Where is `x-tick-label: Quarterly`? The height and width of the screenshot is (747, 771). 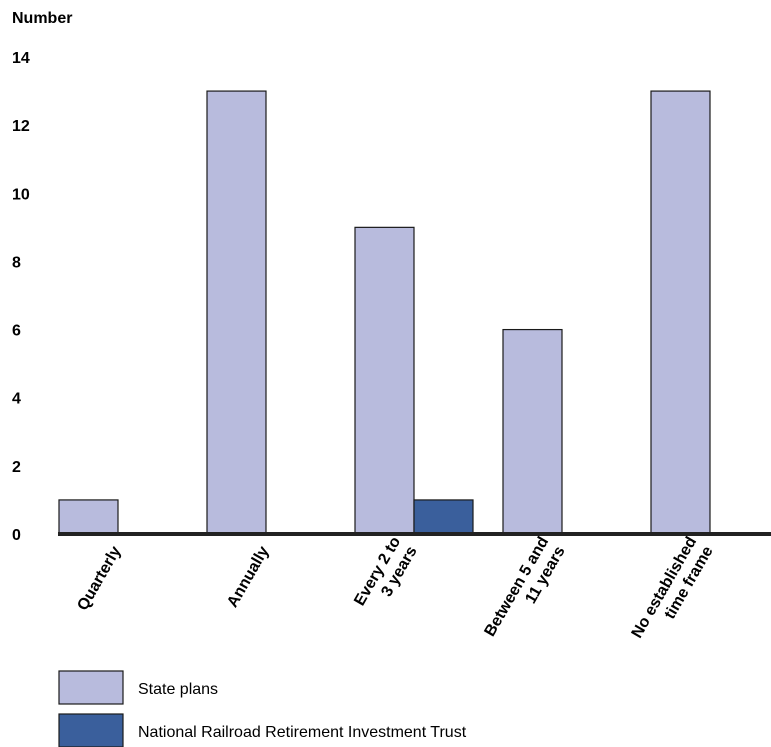
x-tick-label: Quarterly is located at coordinates (99, 578).